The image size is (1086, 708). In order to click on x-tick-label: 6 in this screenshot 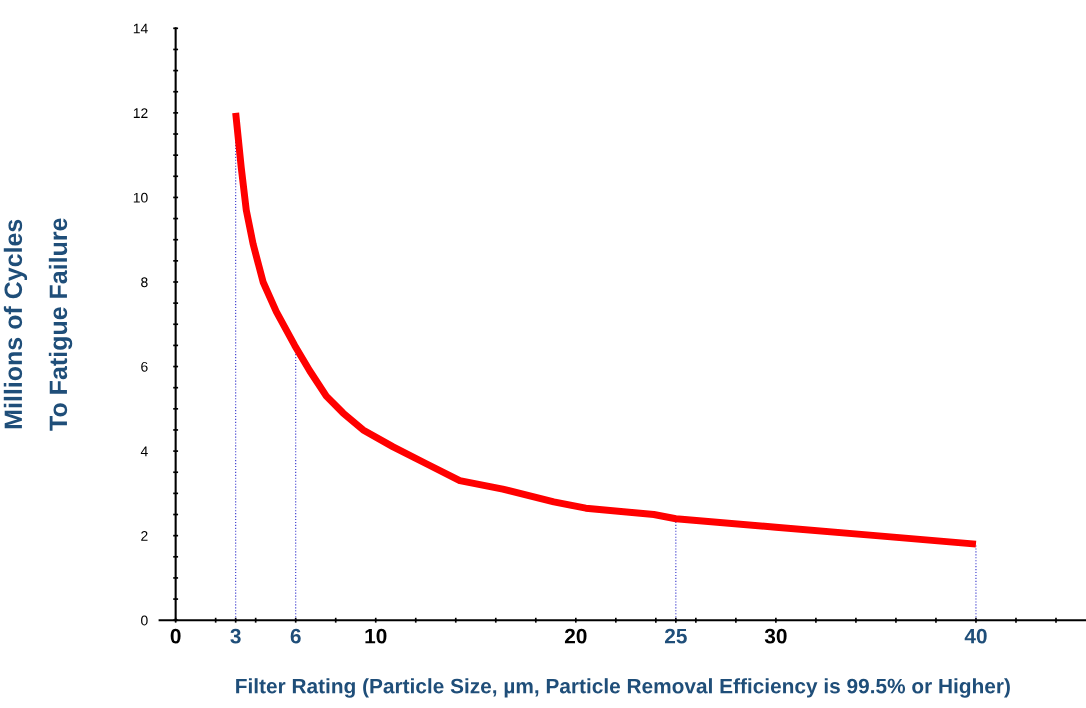, I will do `click(295, 636)`.